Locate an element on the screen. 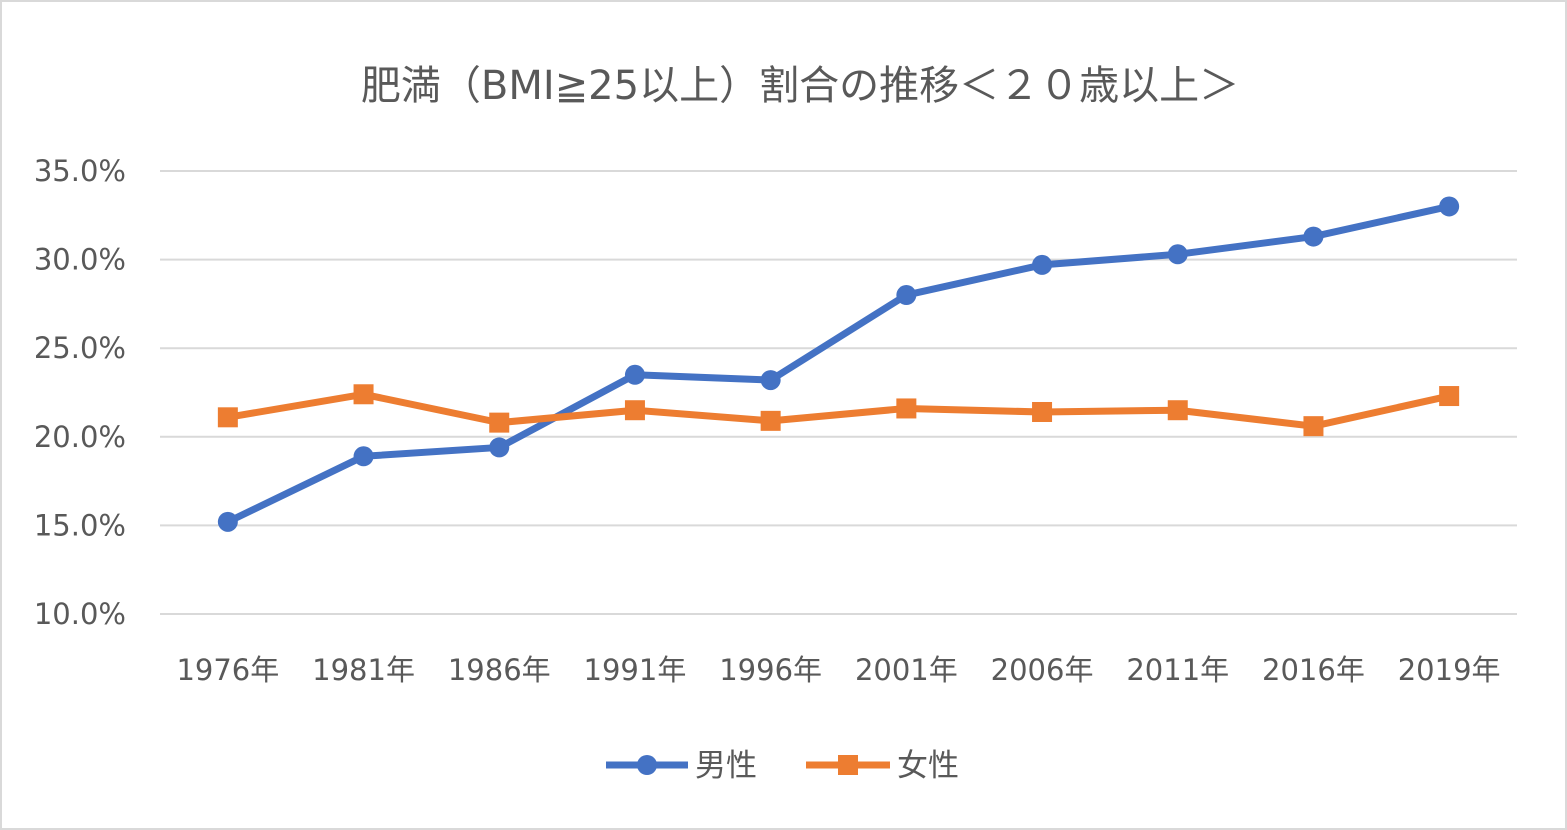 Image resolution: width=1567 pixels, height=830 pixels. x-tick-label: 1991年 is located at coordinates (635, 670).